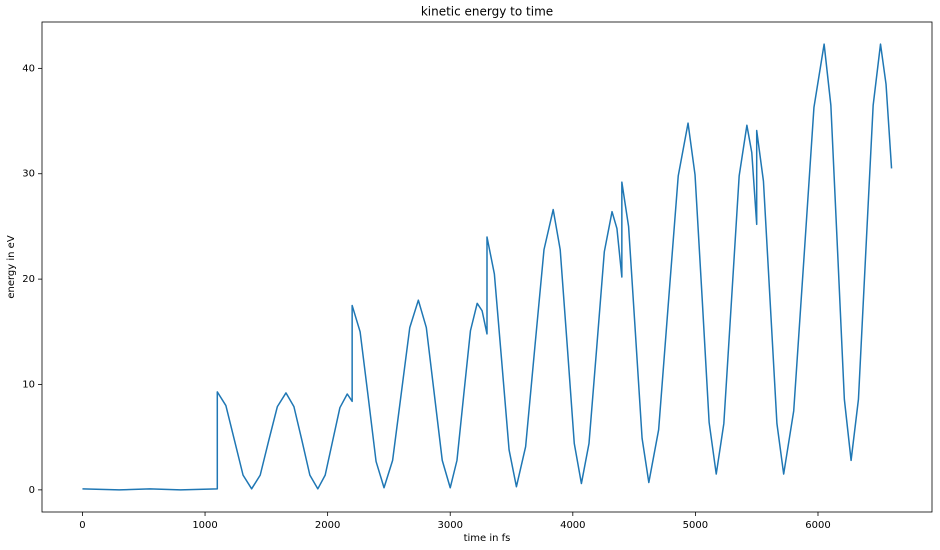 This screenshot has width=940, height=550. What do you see at coordinates (11, 266) in the screenshot?
I see `y-axis-label: energy in eV` at bounding box center [11, 266].